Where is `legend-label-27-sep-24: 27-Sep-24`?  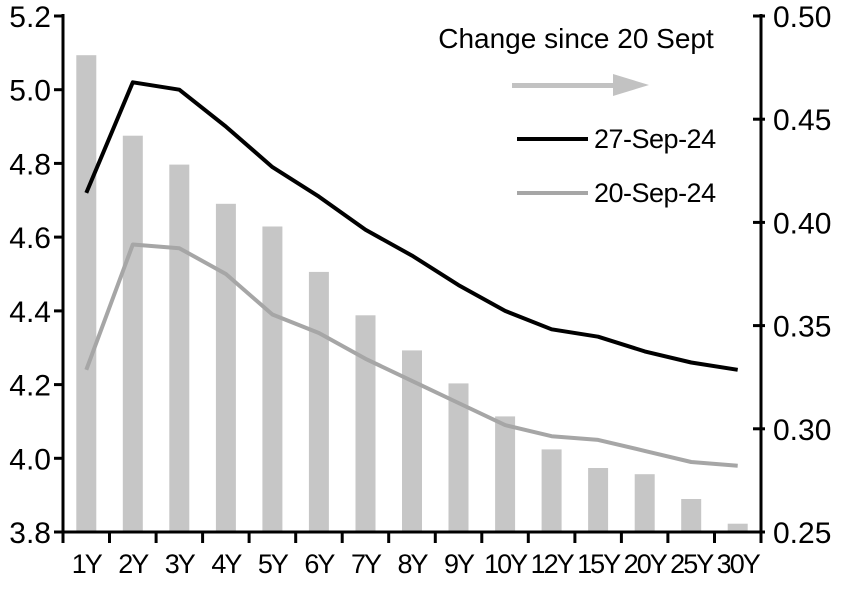 legend-label-27-sep-24: 27-Sep-24 is located at coordinates (655, 139).